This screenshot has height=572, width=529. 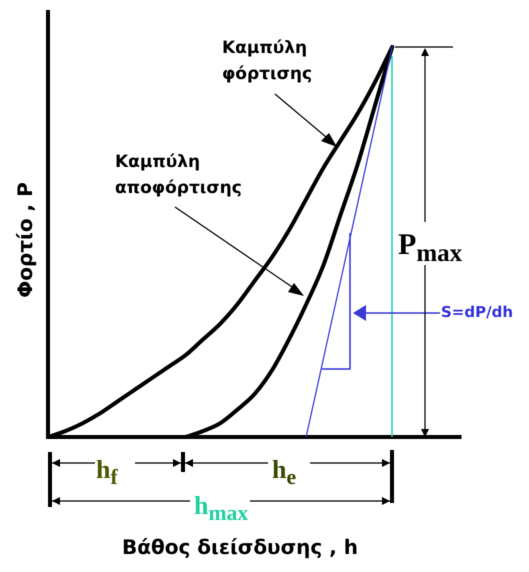 What do you see at coordinates (179, 175) in the screenshot?
I see `annotation: Καμπύλη αποφόρτισης` at bounding box center [179, 175].